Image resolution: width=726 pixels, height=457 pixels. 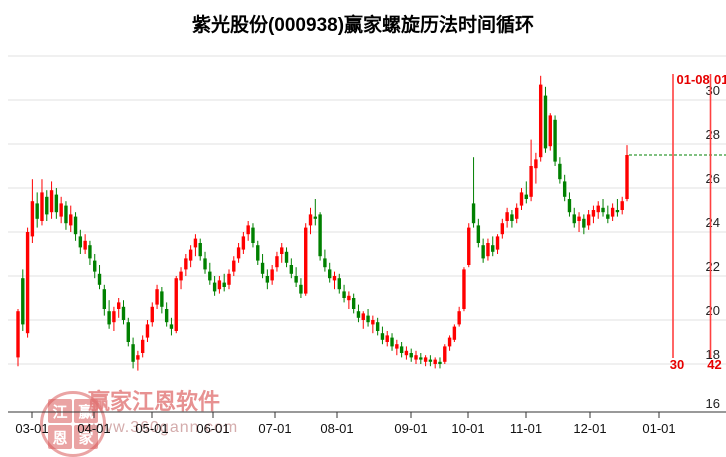 I want to click on seal-characters: 江 赢 恩 家, so click(x=73, y=424).